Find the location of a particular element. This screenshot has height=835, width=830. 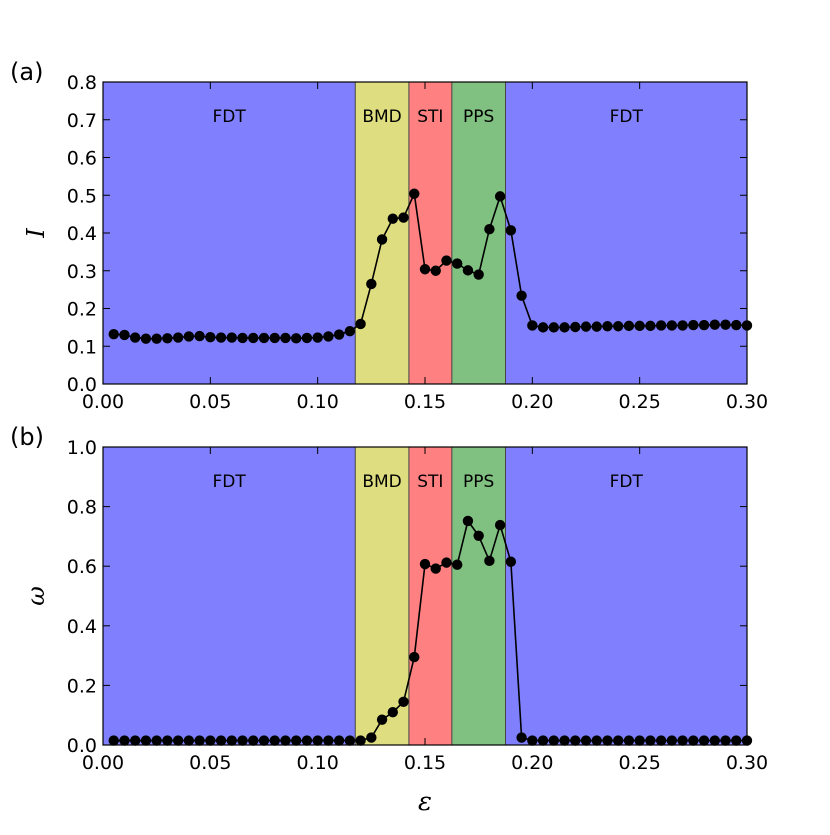

panel-label: (b) is located at coordinates (27, 437).